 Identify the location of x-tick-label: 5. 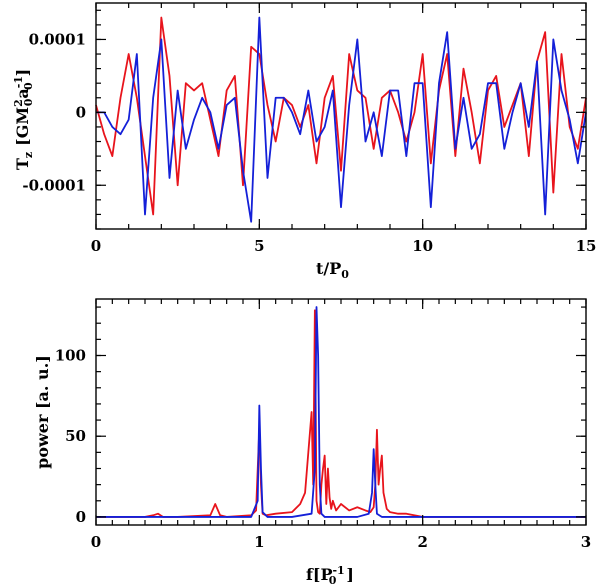
(259, 246).